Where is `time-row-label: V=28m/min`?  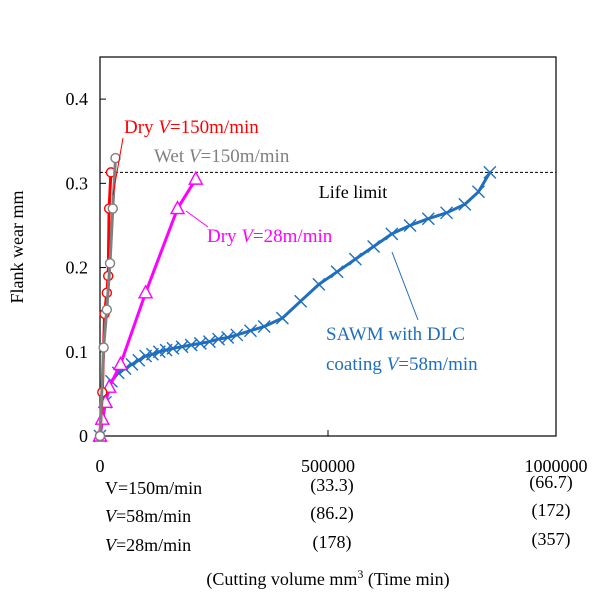
time-row-label: V=28m/min is located at coordinates (148, 545).